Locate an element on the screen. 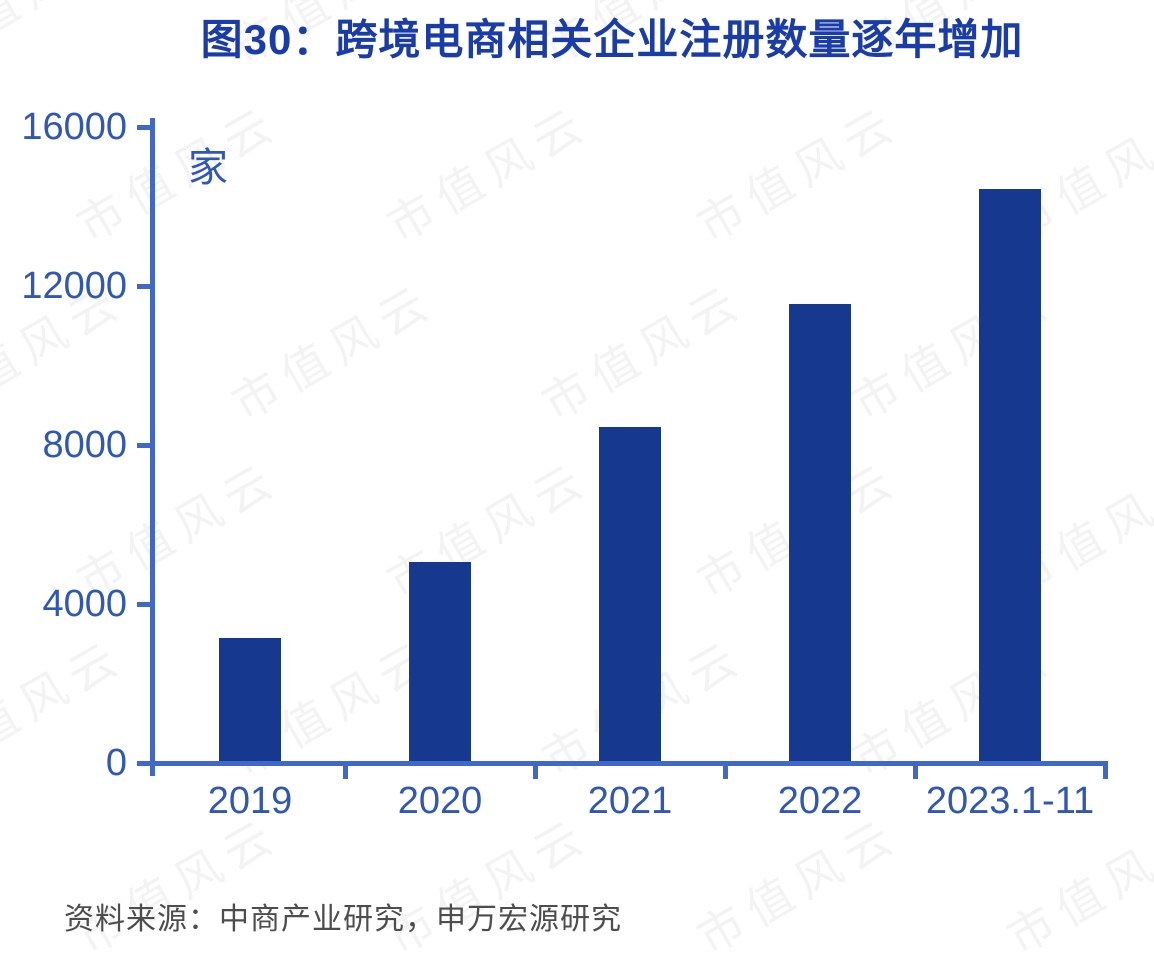 The image size is (1154, 954). source-note: 资料来源：中商产业研究，申万宏源研究 is located at coordinates (343, 919).